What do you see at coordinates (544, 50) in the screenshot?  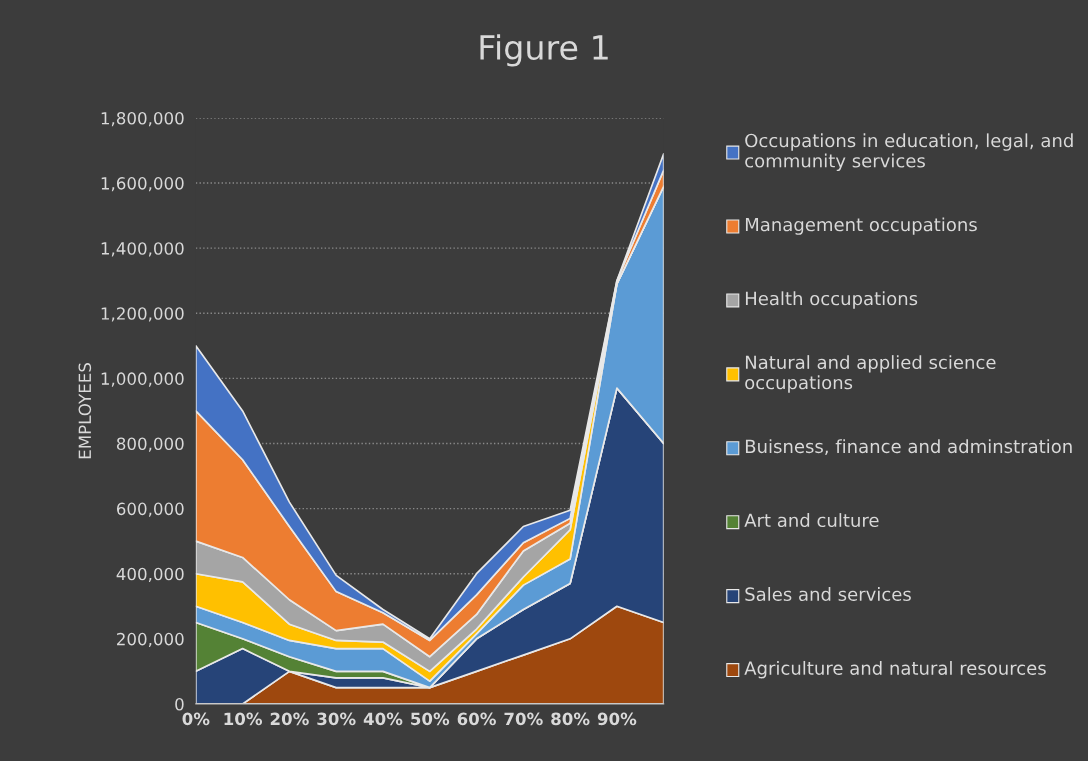 I see `chart-title: Figure 1` at bounding box center [544, 50].